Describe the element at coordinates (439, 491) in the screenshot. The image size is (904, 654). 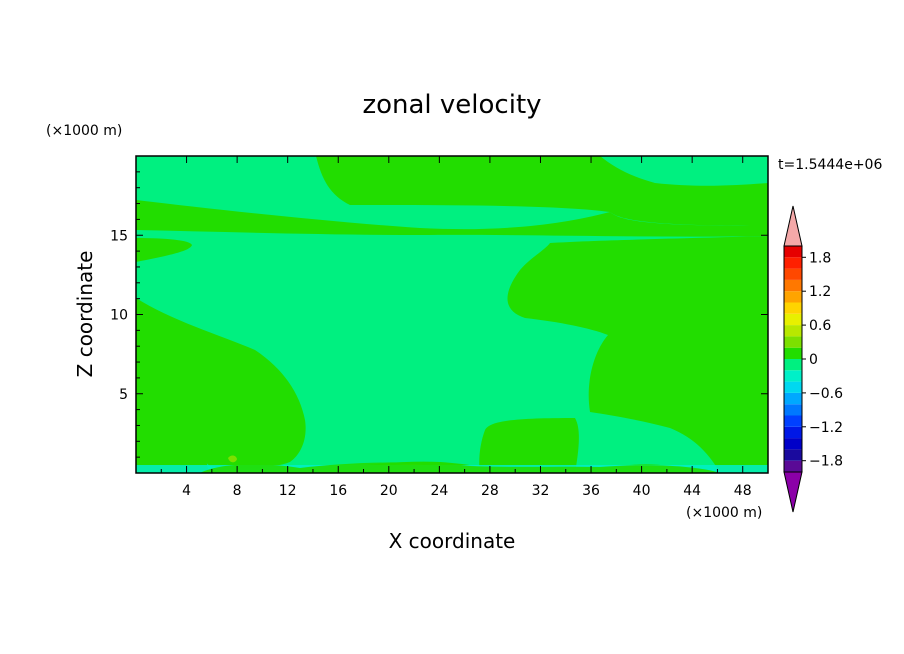
I see `x-tick-label: 24` at that location.